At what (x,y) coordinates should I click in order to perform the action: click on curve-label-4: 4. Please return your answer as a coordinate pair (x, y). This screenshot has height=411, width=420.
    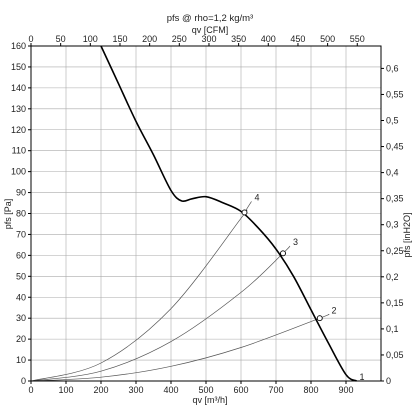
    Looking at the image, I should click on (257, 197).